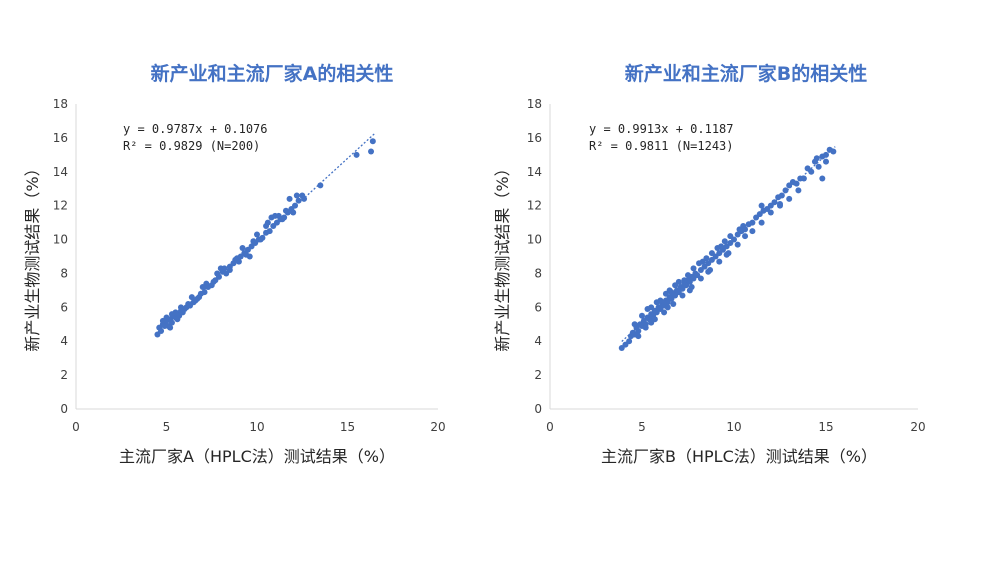 This screenshot has height=562, width=1000. I want to click on x-axis-title: 主流厂家A（HPLC法）测试结果（%）, so click(257, 456).